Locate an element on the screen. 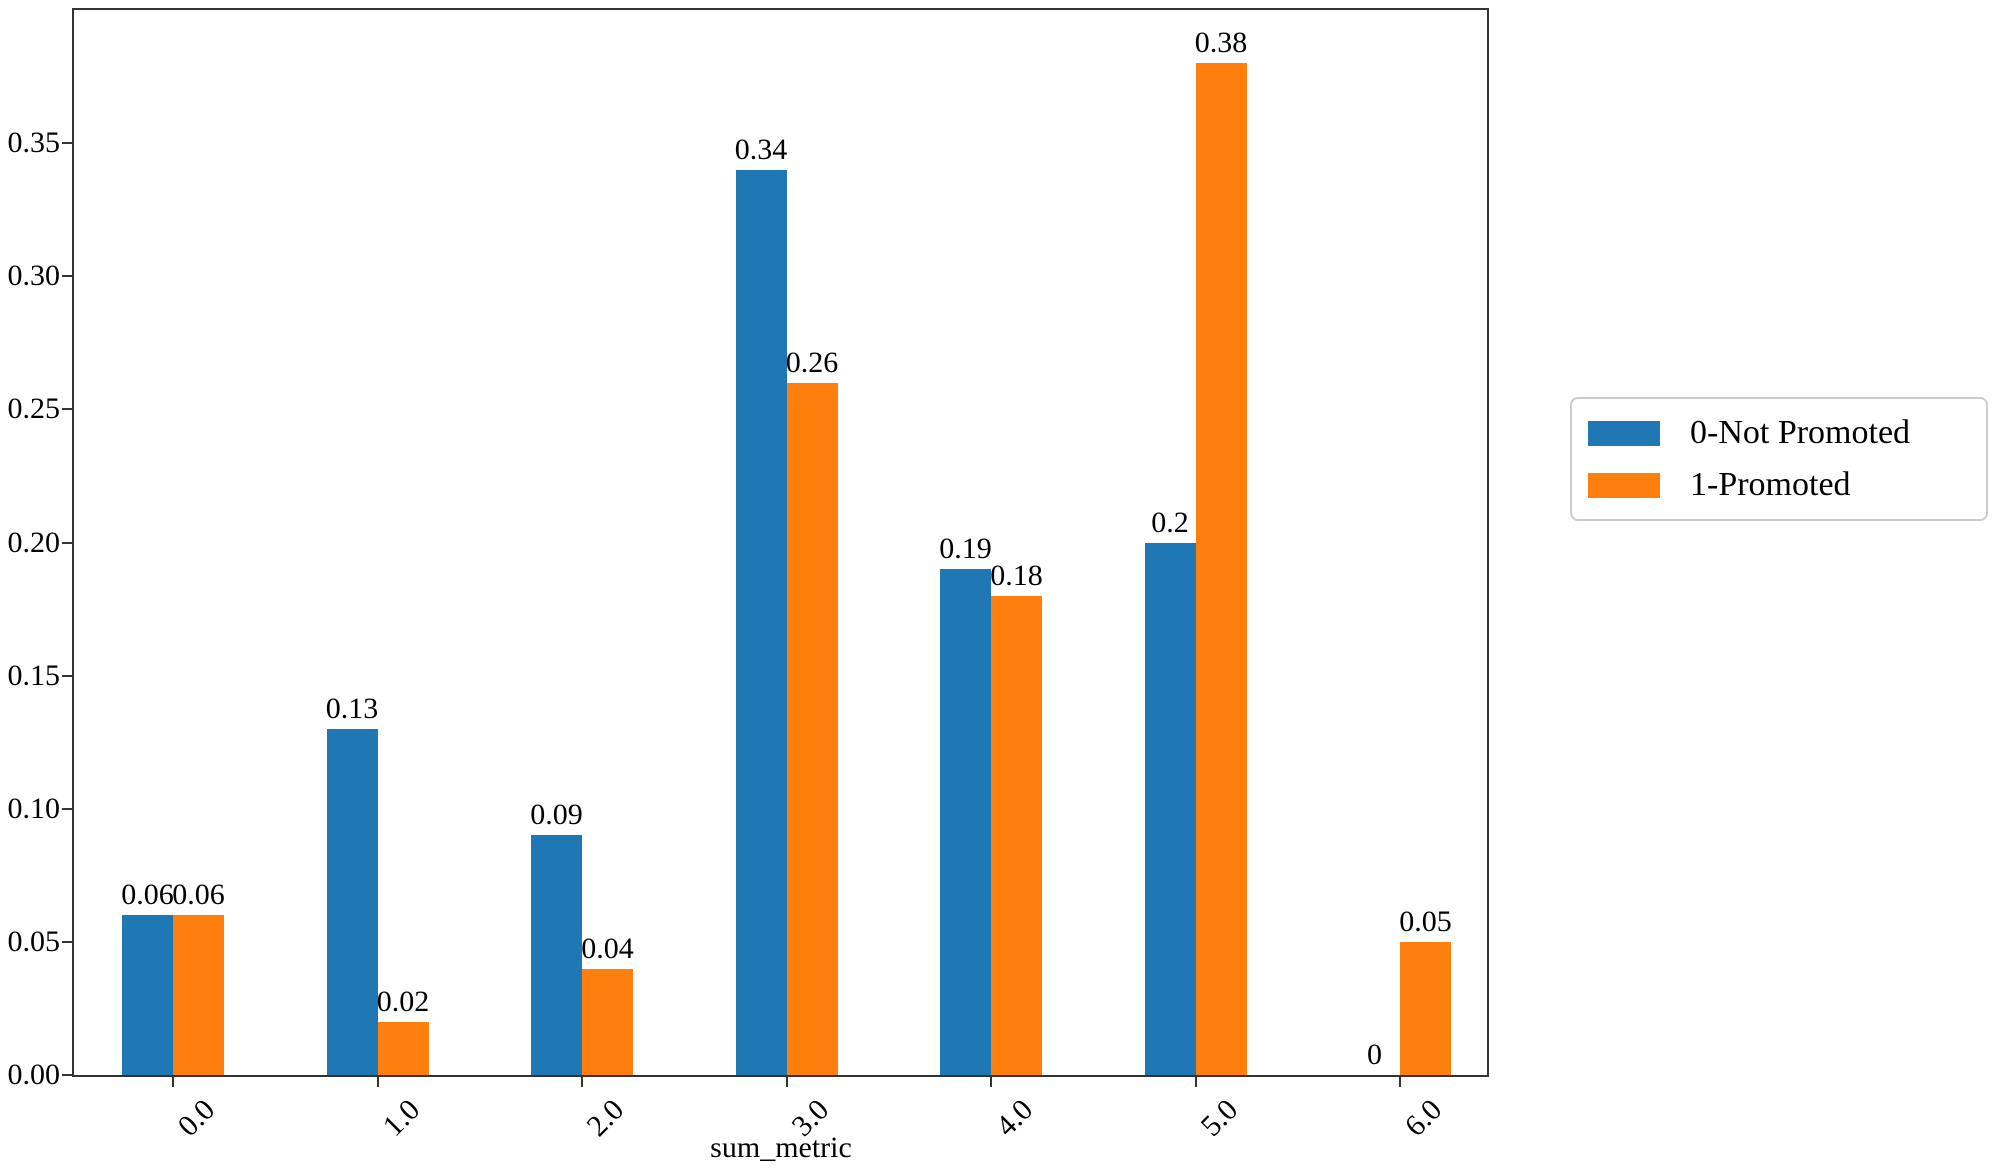  y-tick-label: 0.20 is located at coordinates (34, 542).